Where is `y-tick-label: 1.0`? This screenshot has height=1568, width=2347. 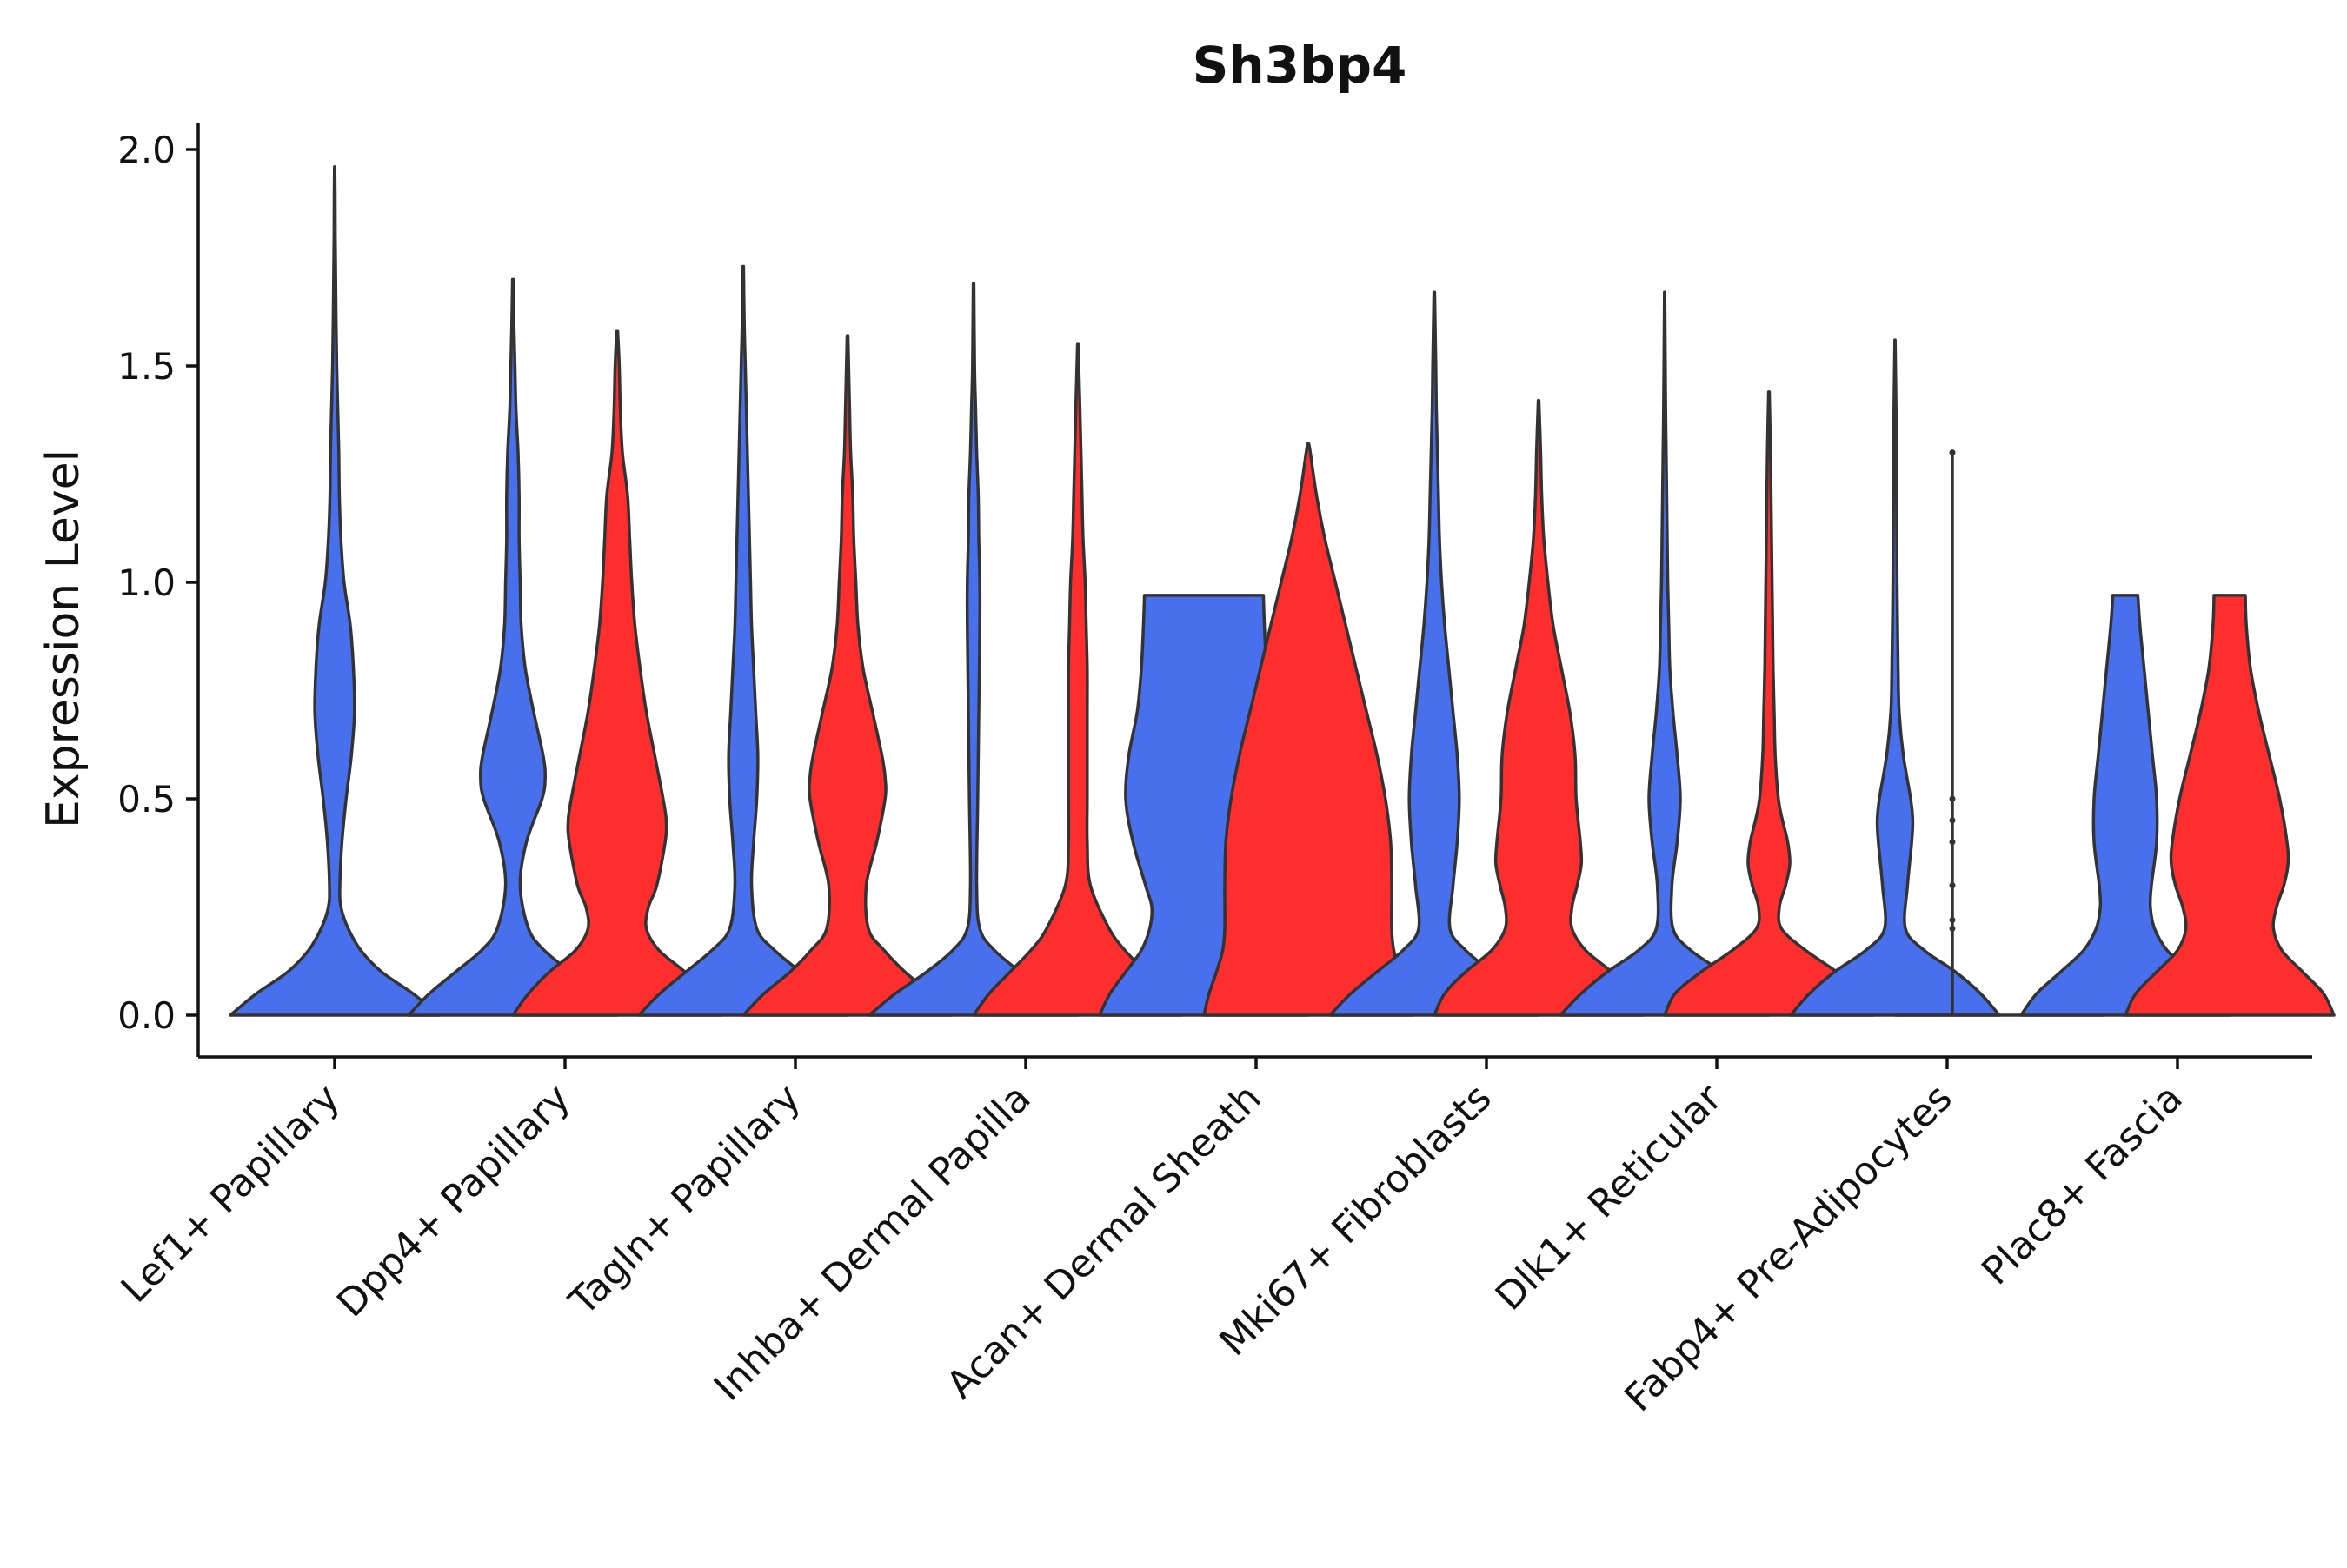
y-tick-label: 1.0 is located at coordinates (146, 582).